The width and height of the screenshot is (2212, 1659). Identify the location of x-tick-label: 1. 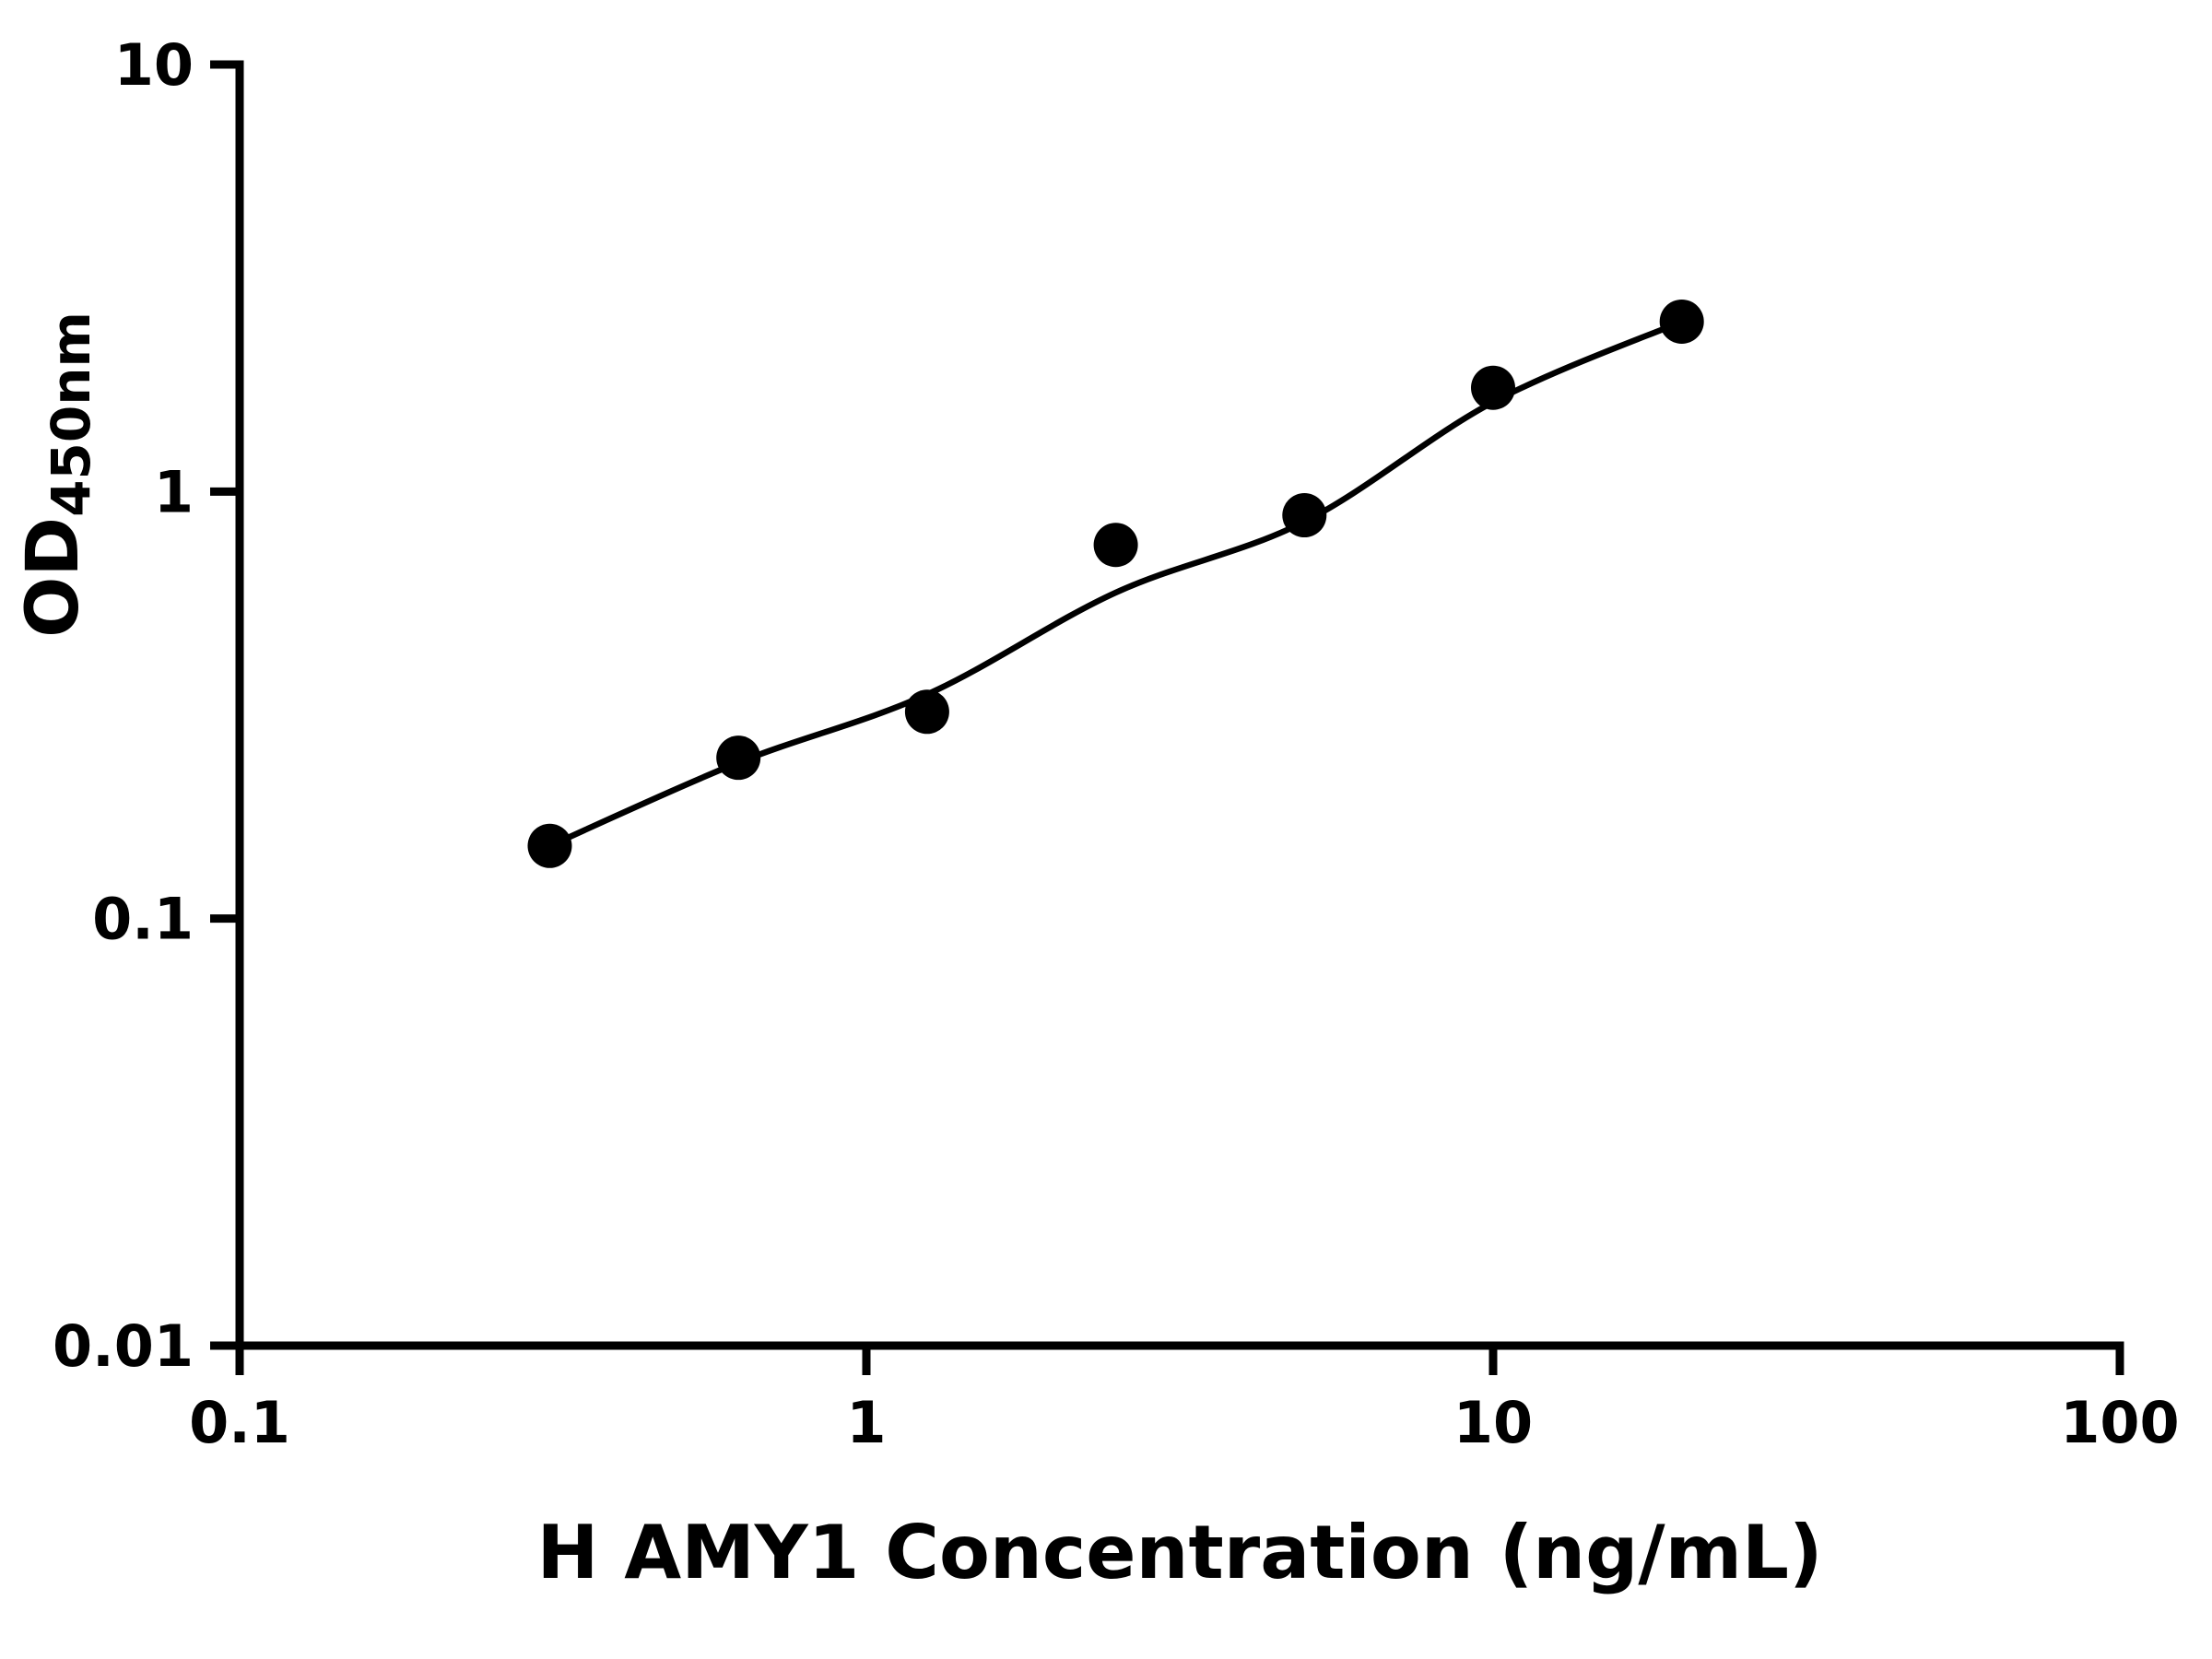
(866, 1422).